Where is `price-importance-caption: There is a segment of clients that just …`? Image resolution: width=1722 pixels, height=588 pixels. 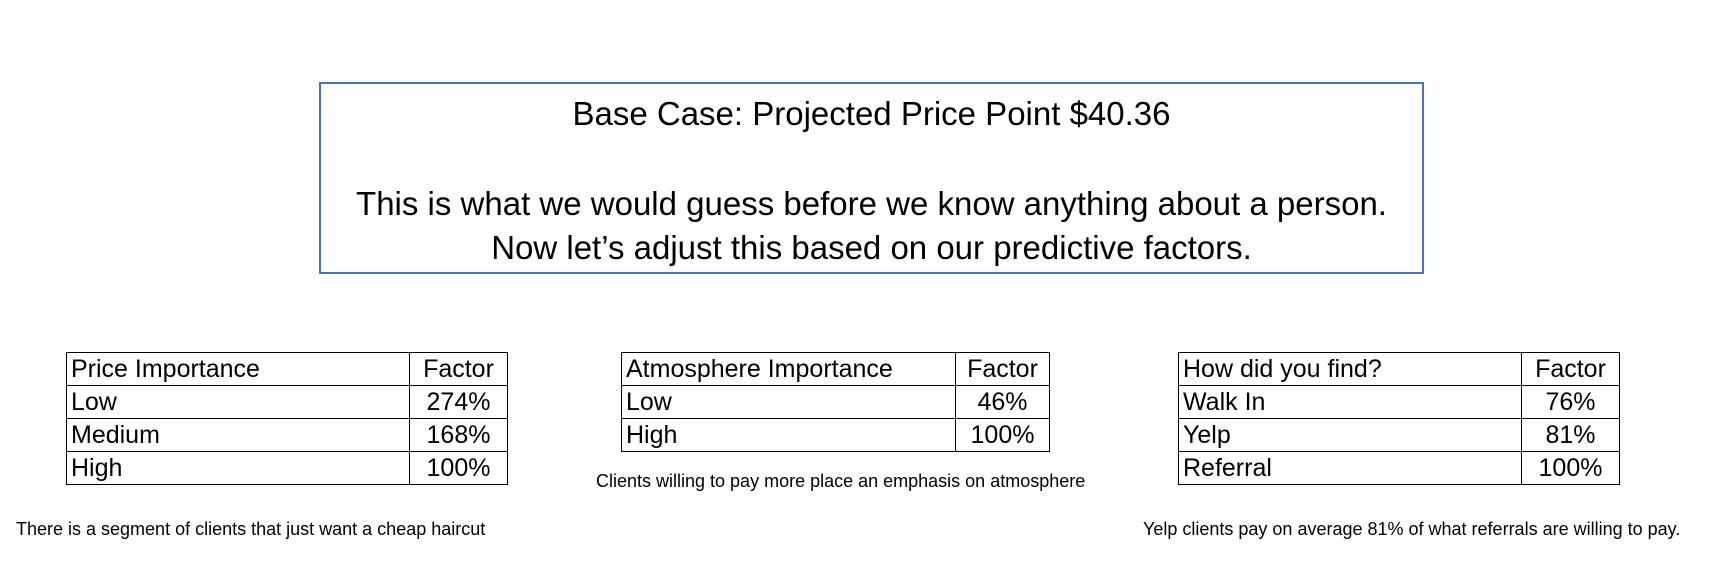
price-importance-caption: There is a segment of clients that just … is located at coordinates (251, 529).